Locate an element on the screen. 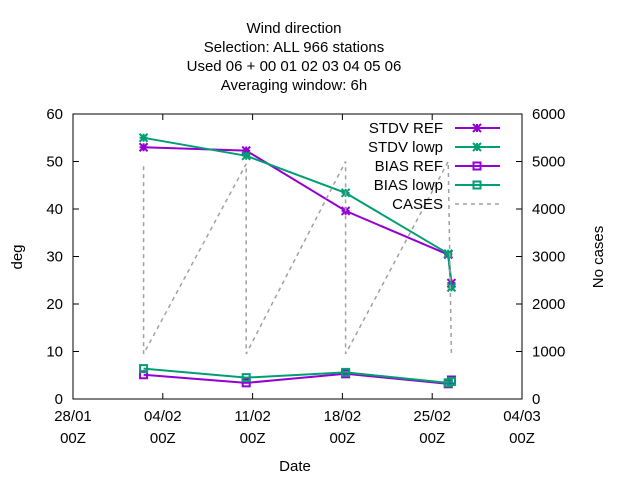 The width and height of the screenshot is (640, 480). legend-label: BIAS lowp is located at coordinates (408, 185).